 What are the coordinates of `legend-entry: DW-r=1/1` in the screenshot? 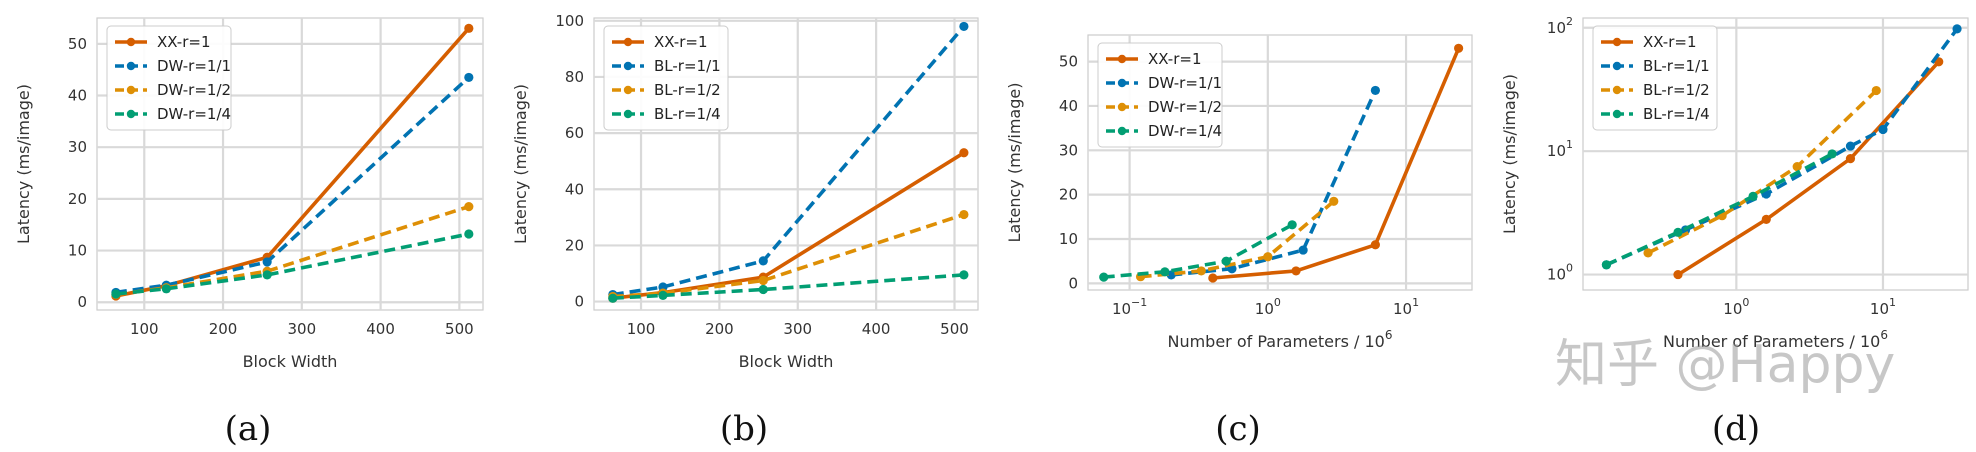 It's located at (1185, 83).